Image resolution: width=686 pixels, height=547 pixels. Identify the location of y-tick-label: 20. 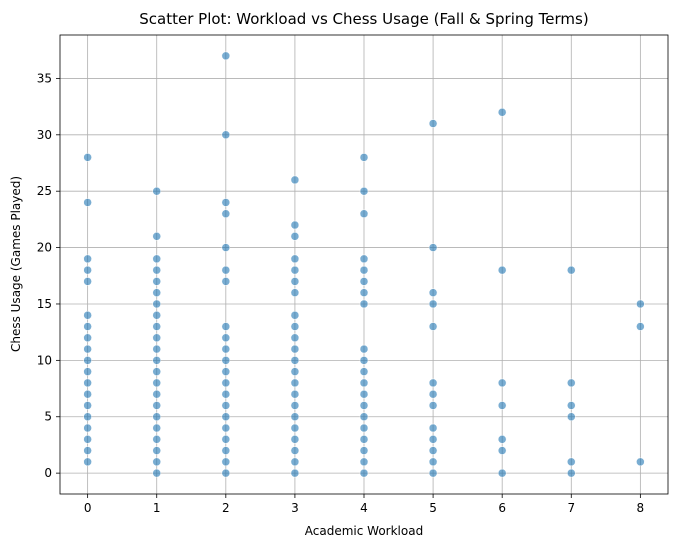
(44, 248).